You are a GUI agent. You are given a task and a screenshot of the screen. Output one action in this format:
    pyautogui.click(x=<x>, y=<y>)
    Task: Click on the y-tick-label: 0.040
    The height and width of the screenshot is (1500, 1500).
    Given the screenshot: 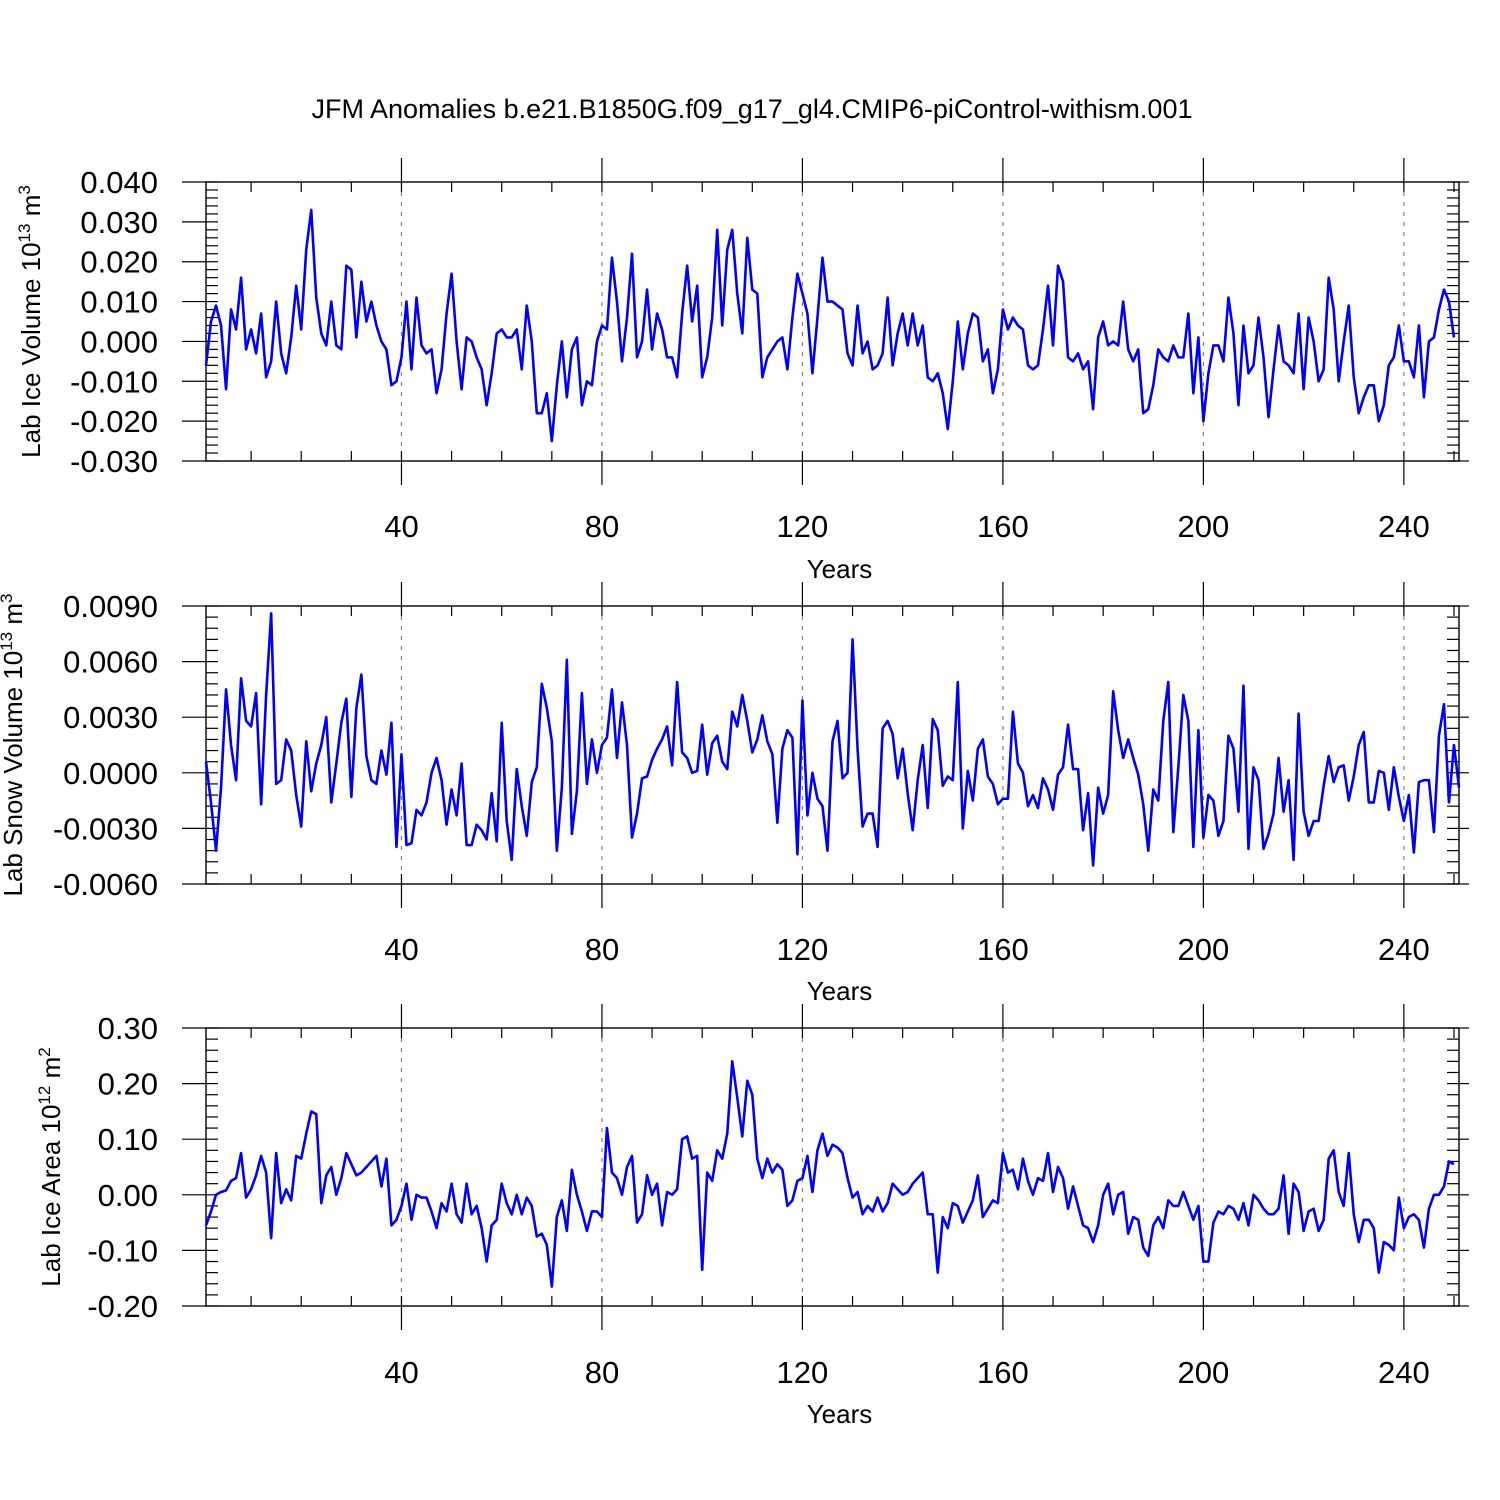 What is the action you would take?
    pyautogui.click(x=119, y=182)
    